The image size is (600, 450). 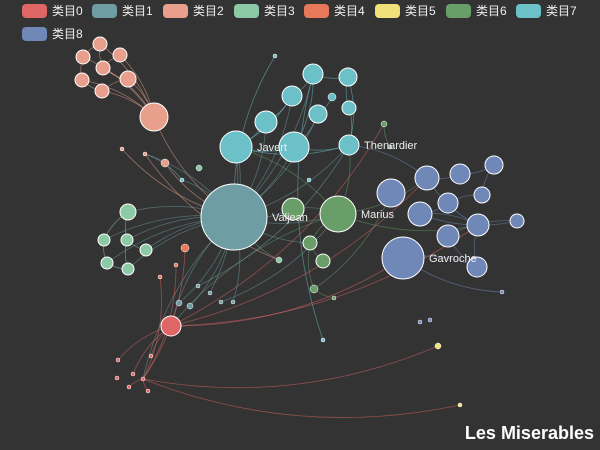 I want to click on legend-item-4: 类目4, so click(x=334, y=11).